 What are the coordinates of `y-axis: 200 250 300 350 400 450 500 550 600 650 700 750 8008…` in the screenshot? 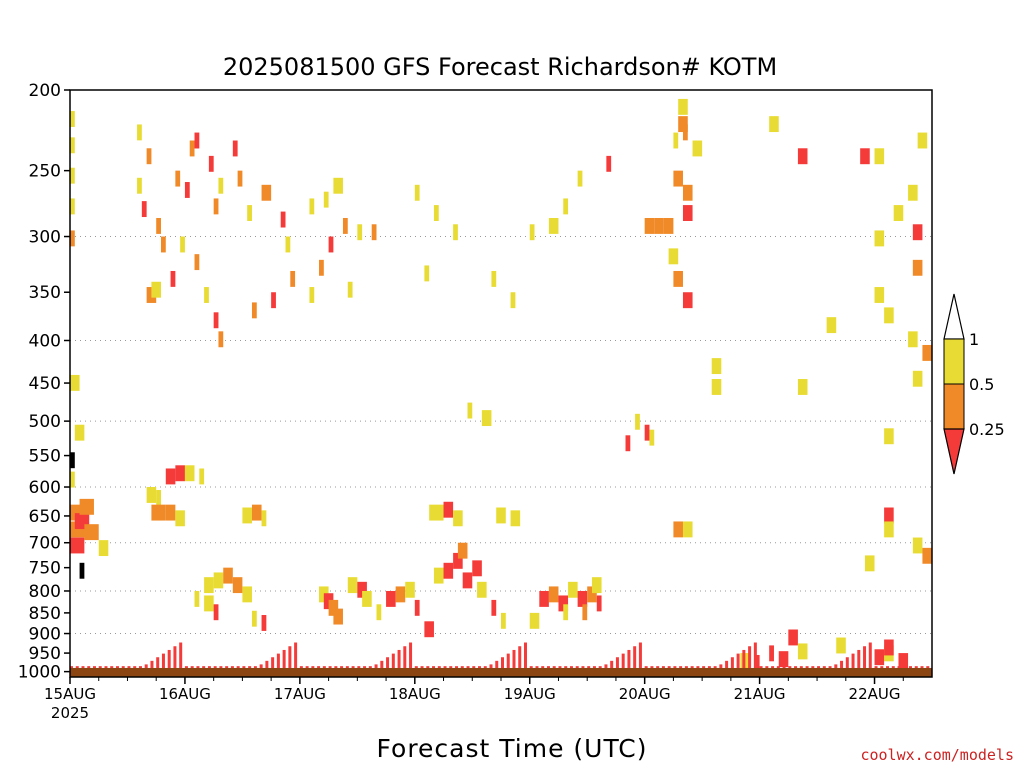 It's located at (44, 382).